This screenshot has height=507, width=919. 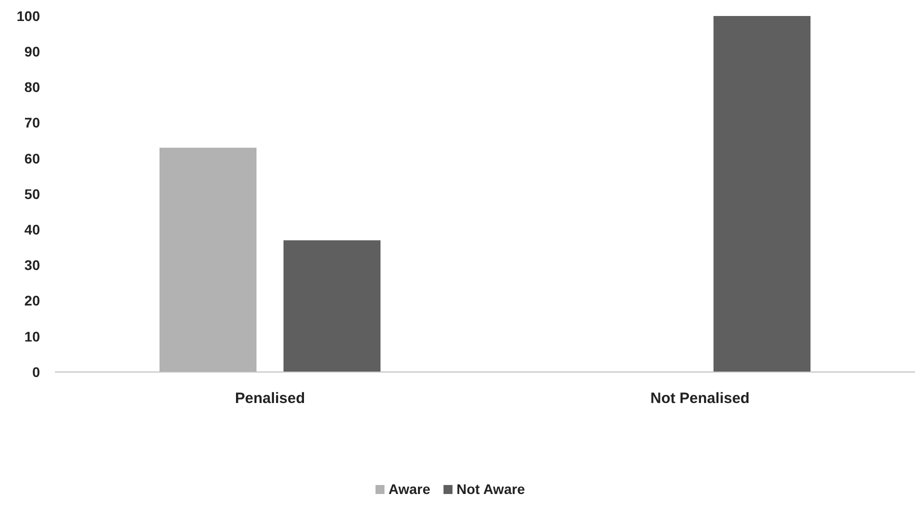 I want to click on legend-label: Aware, so click(x=409, y=489).